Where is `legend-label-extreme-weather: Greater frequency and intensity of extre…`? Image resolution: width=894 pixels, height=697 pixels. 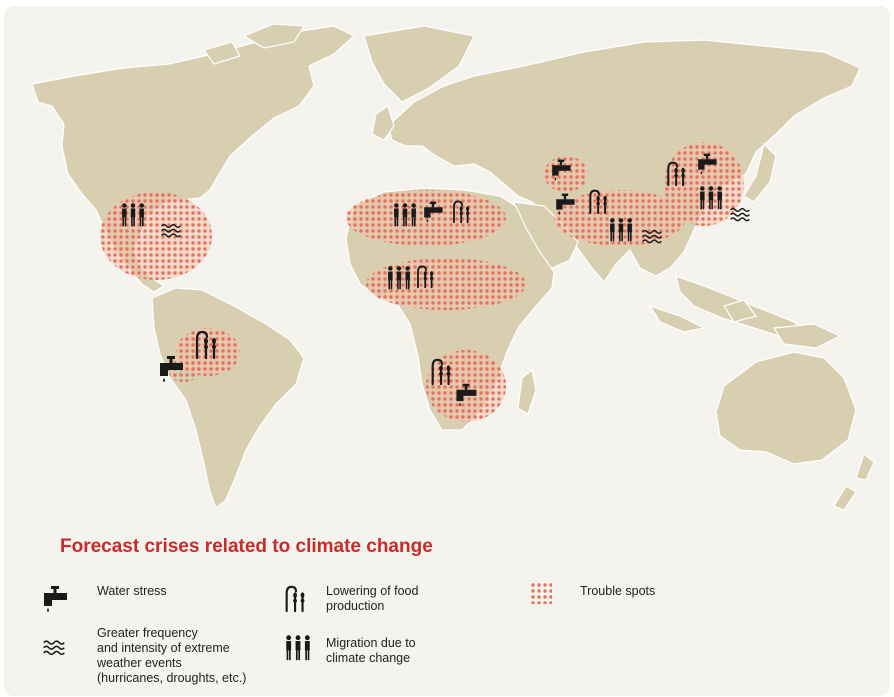 legend-label-extreme-weather: Greater frequency and intensity of extre… is located at coordinates (172, 655).